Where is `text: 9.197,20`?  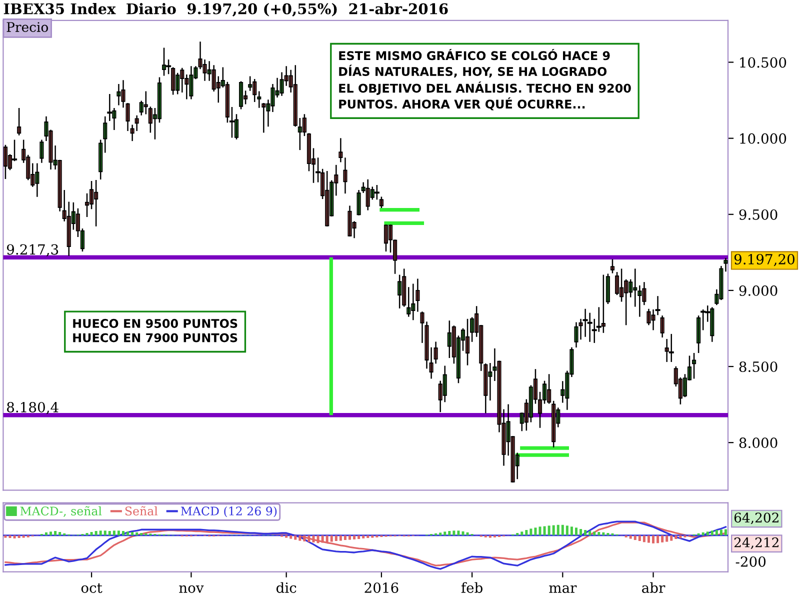 text: 9.197,20 is located at coordinates (764, 260).